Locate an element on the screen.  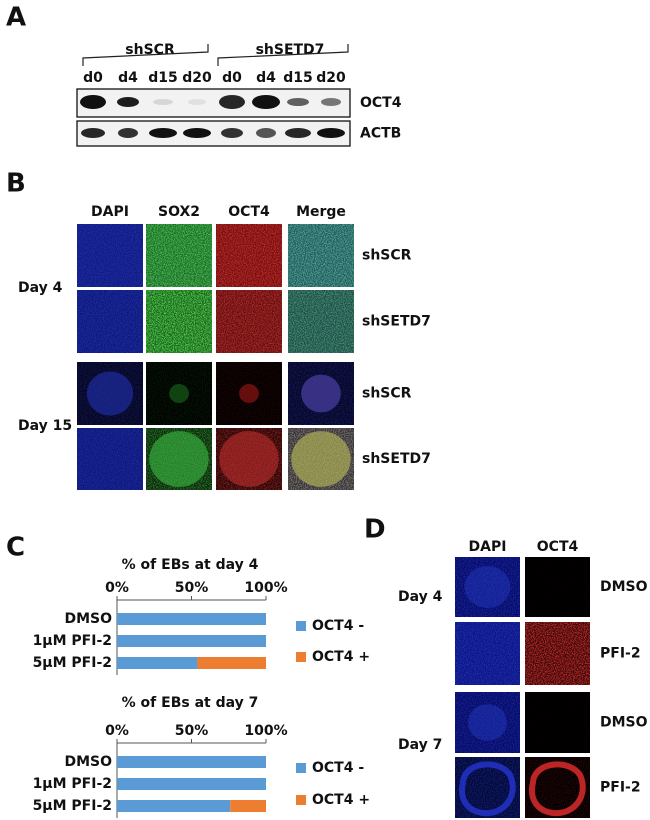
label: Day 7 is located at coordinates (420, 745).